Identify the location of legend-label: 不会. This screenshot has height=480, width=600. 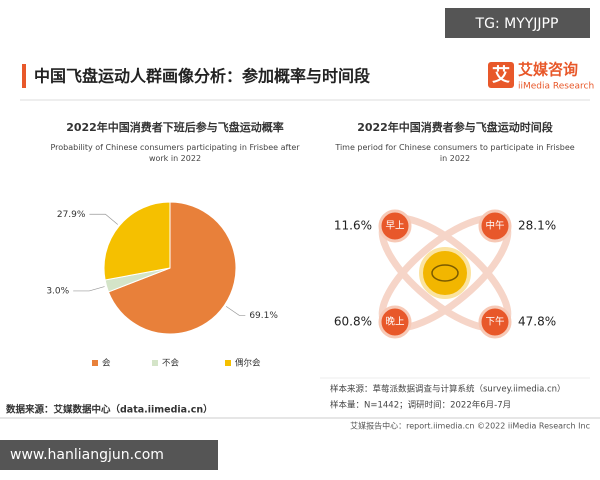
(171, 363).